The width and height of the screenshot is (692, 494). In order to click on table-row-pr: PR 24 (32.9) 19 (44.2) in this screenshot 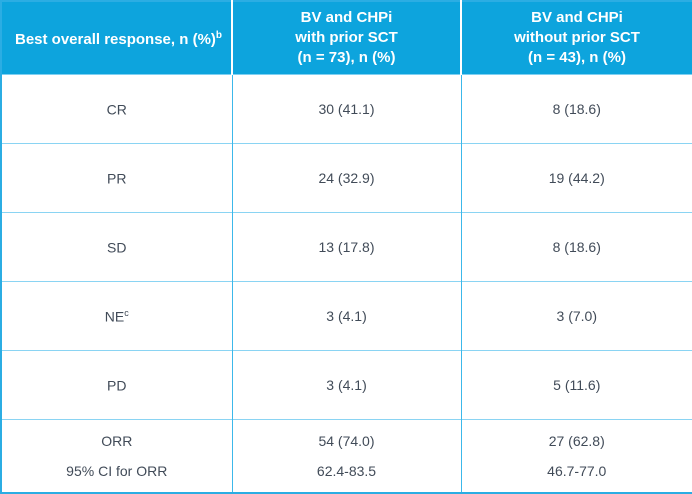, I will do `click(346, 178)`.